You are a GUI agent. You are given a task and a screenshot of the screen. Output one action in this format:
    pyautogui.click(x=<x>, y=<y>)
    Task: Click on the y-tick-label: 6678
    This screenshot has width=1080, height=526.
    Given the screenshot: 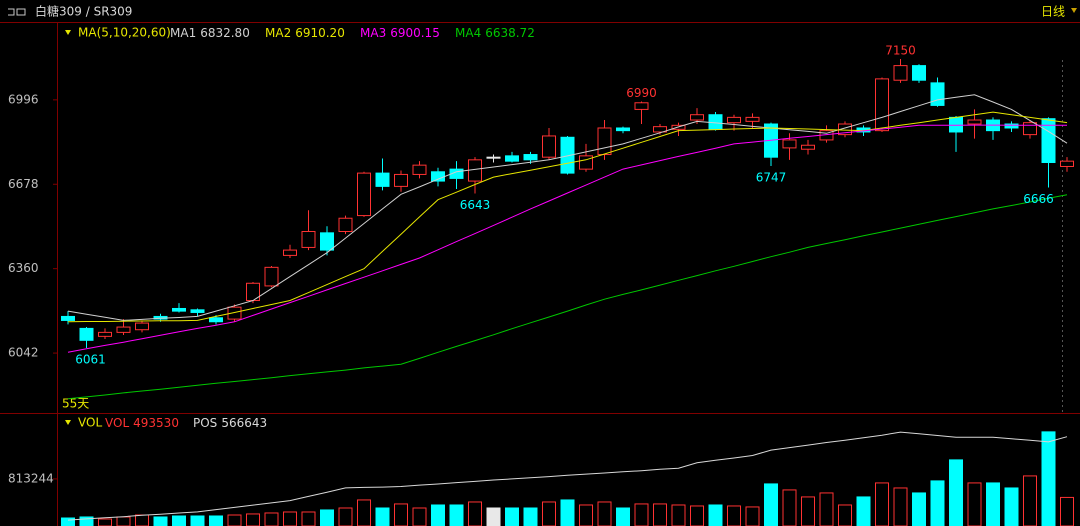 What is the action you would take?
    pyautogui.click(x=23, y=184)
    